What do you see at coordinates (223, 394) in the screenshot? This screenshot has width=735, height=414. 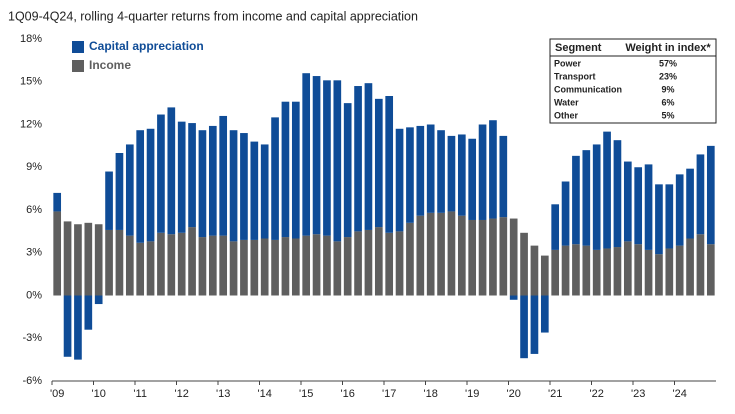 I see `x-tick-label: '13` at bounding box center [223, 394].